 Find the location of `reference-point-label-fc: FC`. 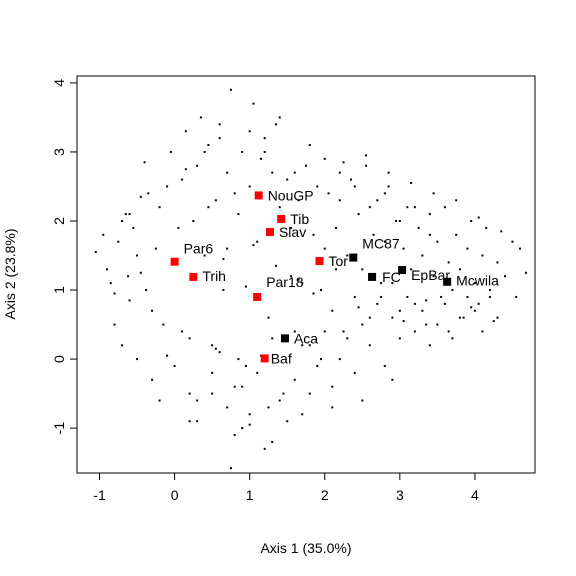

reference-point-label-fc: FC is located at coordinates (391, 277).